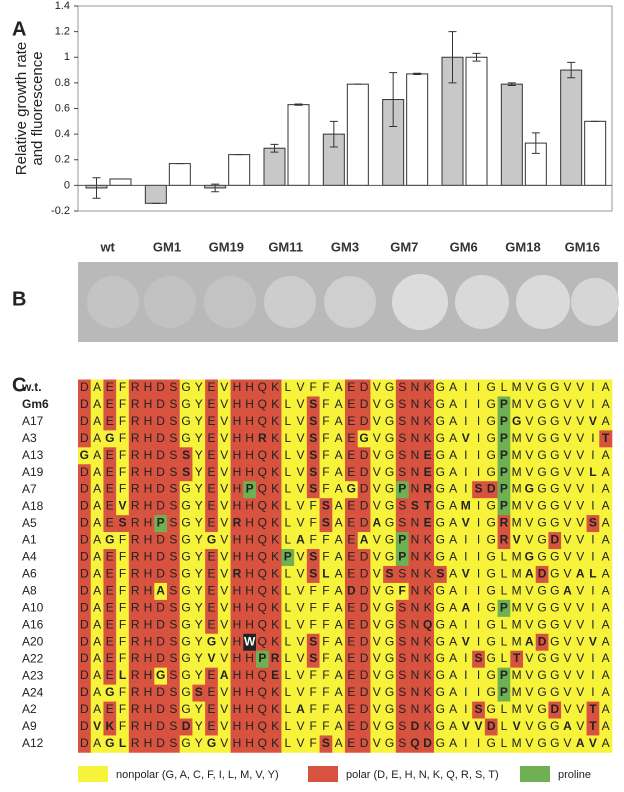  I want to click on strain-label: GM19, so click(226, 246).